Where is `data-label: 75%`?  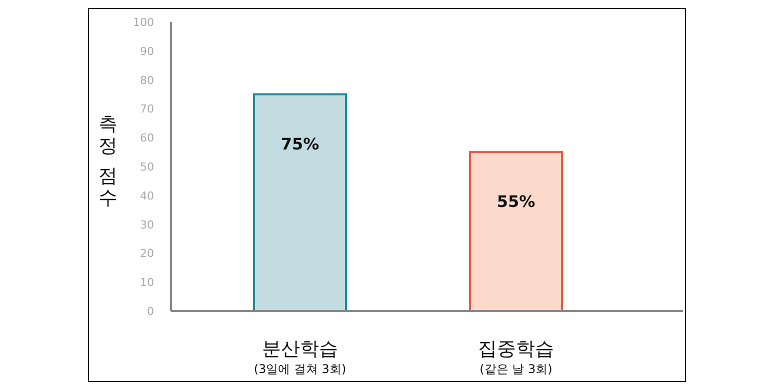 data-label: 75% is located at coordinates (300, 144).